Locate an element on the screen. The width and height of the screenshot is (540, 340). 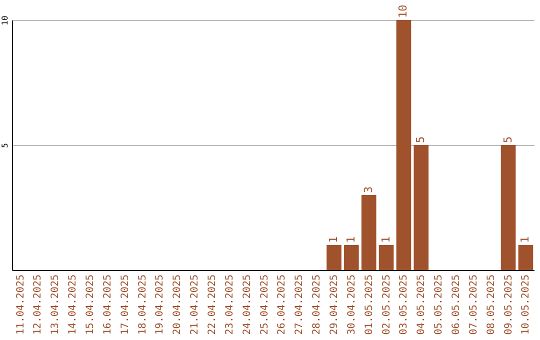
x-tick-label: 07.05.2025 is located at coordinates (474, 304).